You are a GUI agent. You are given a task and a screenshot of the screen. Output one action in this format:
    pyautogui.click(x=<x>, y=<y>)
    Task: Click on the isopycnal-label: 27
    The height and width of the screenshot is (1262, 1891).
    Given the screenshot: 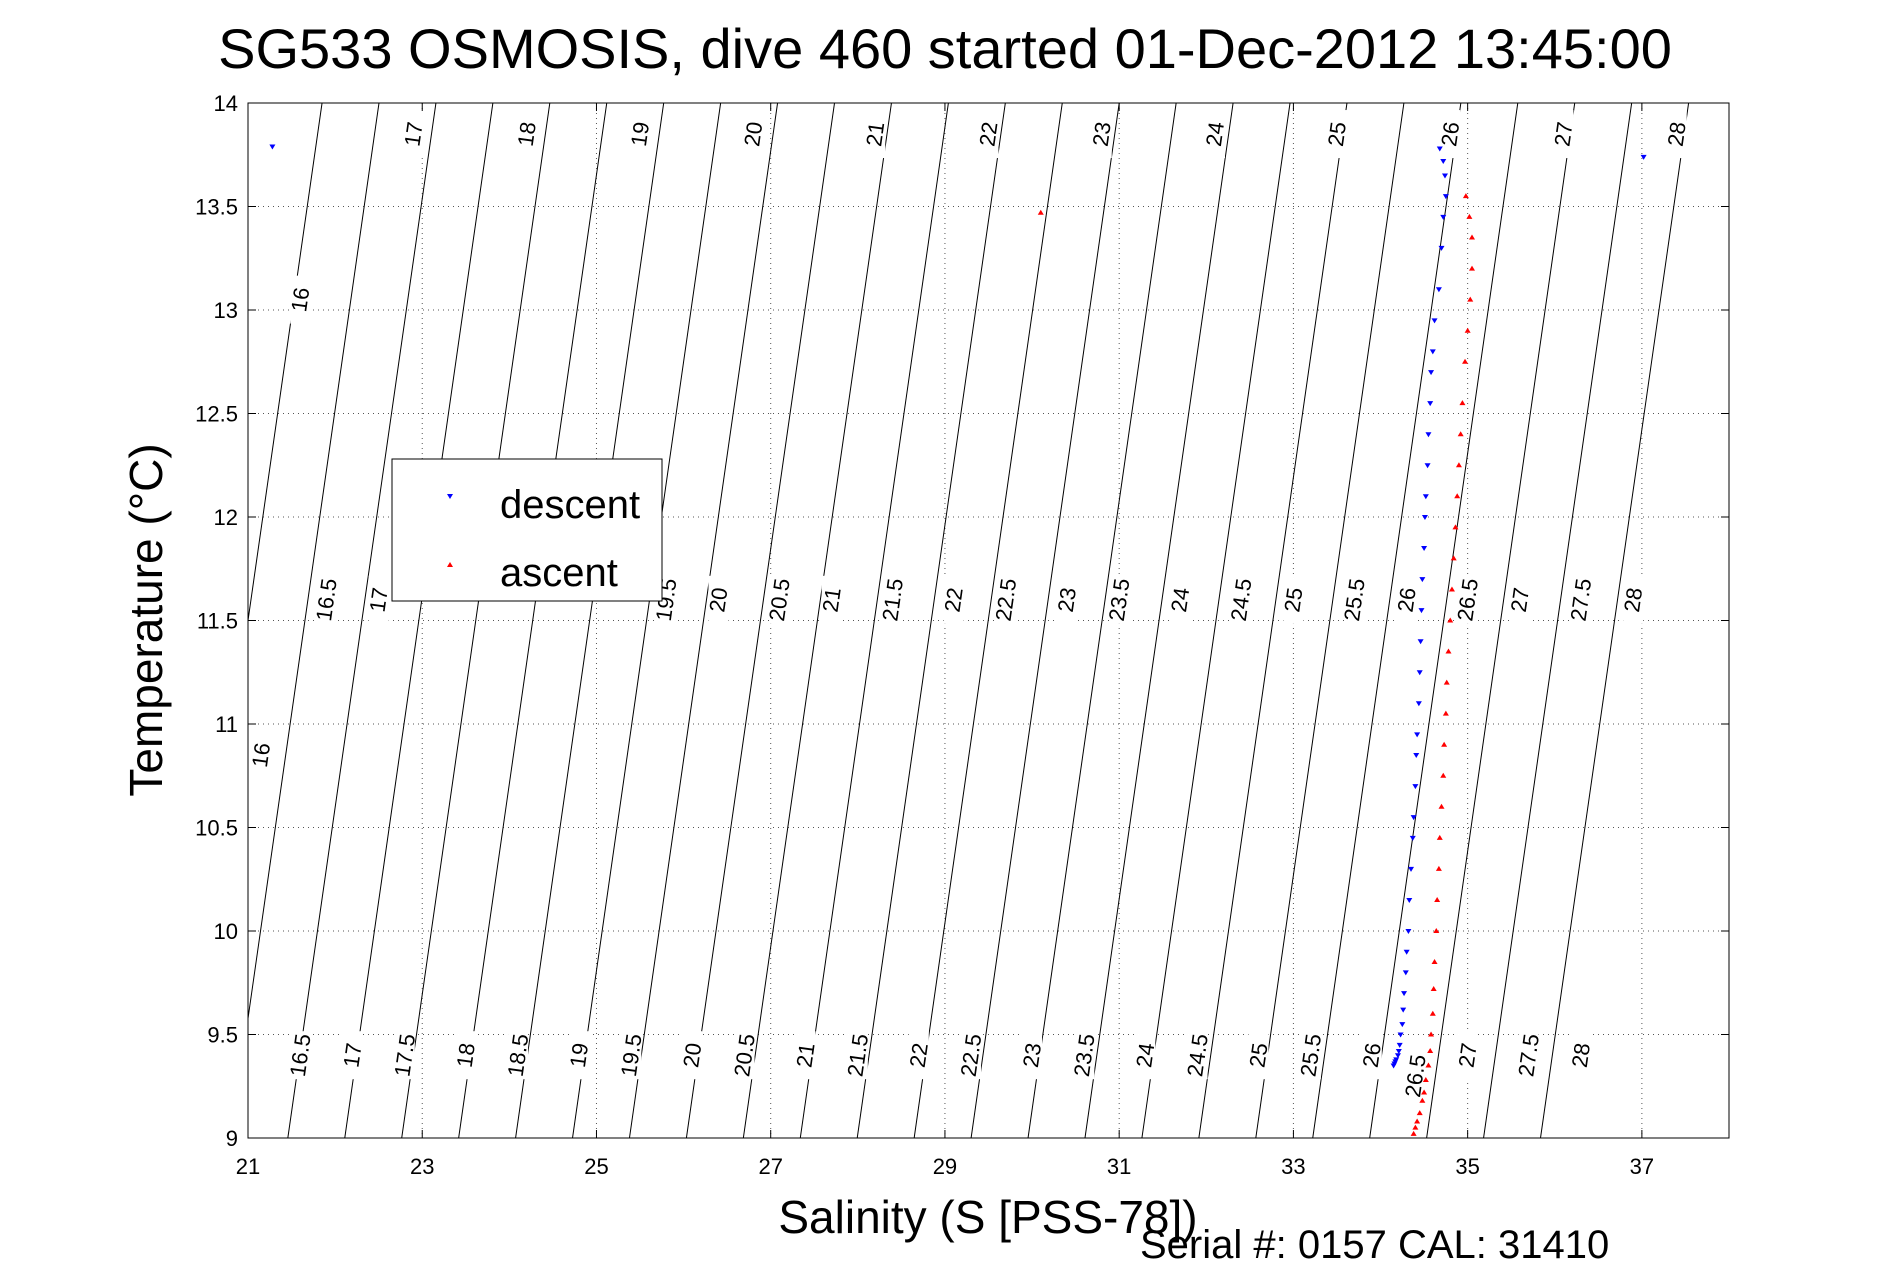 What is the action you would take?
    pyautogui.click(x=1468, y=1055)
    